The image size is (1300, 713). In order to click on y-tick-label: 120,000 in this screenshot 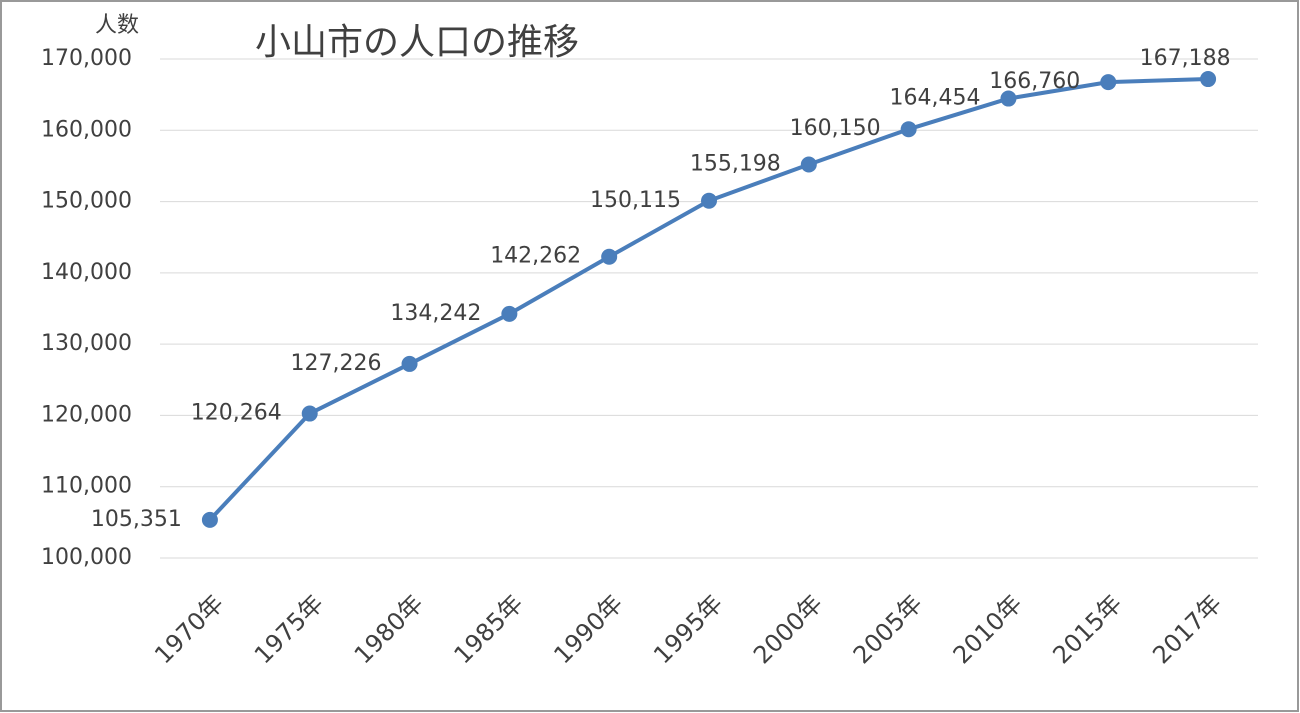, I will do `click(86, 414)`.